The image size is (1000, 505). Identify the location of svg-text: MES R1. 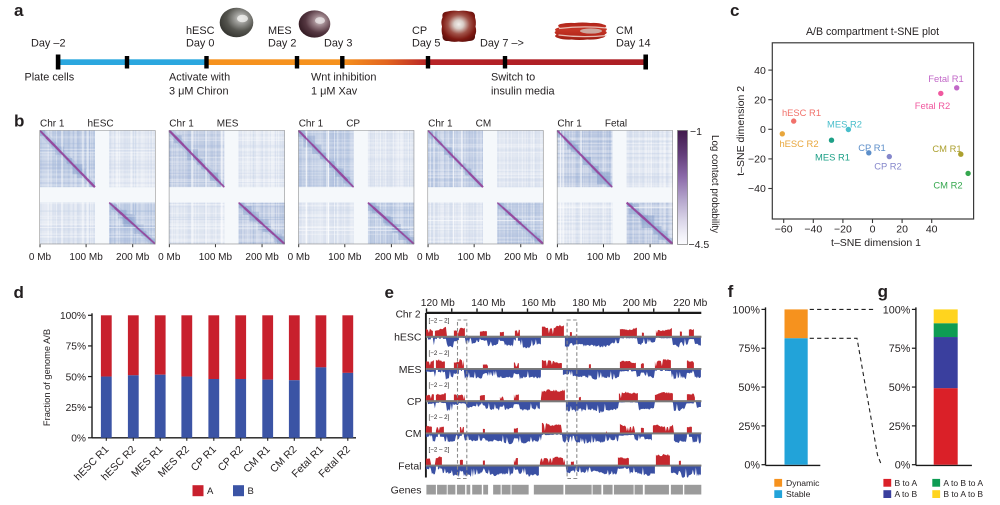
(832, 156).